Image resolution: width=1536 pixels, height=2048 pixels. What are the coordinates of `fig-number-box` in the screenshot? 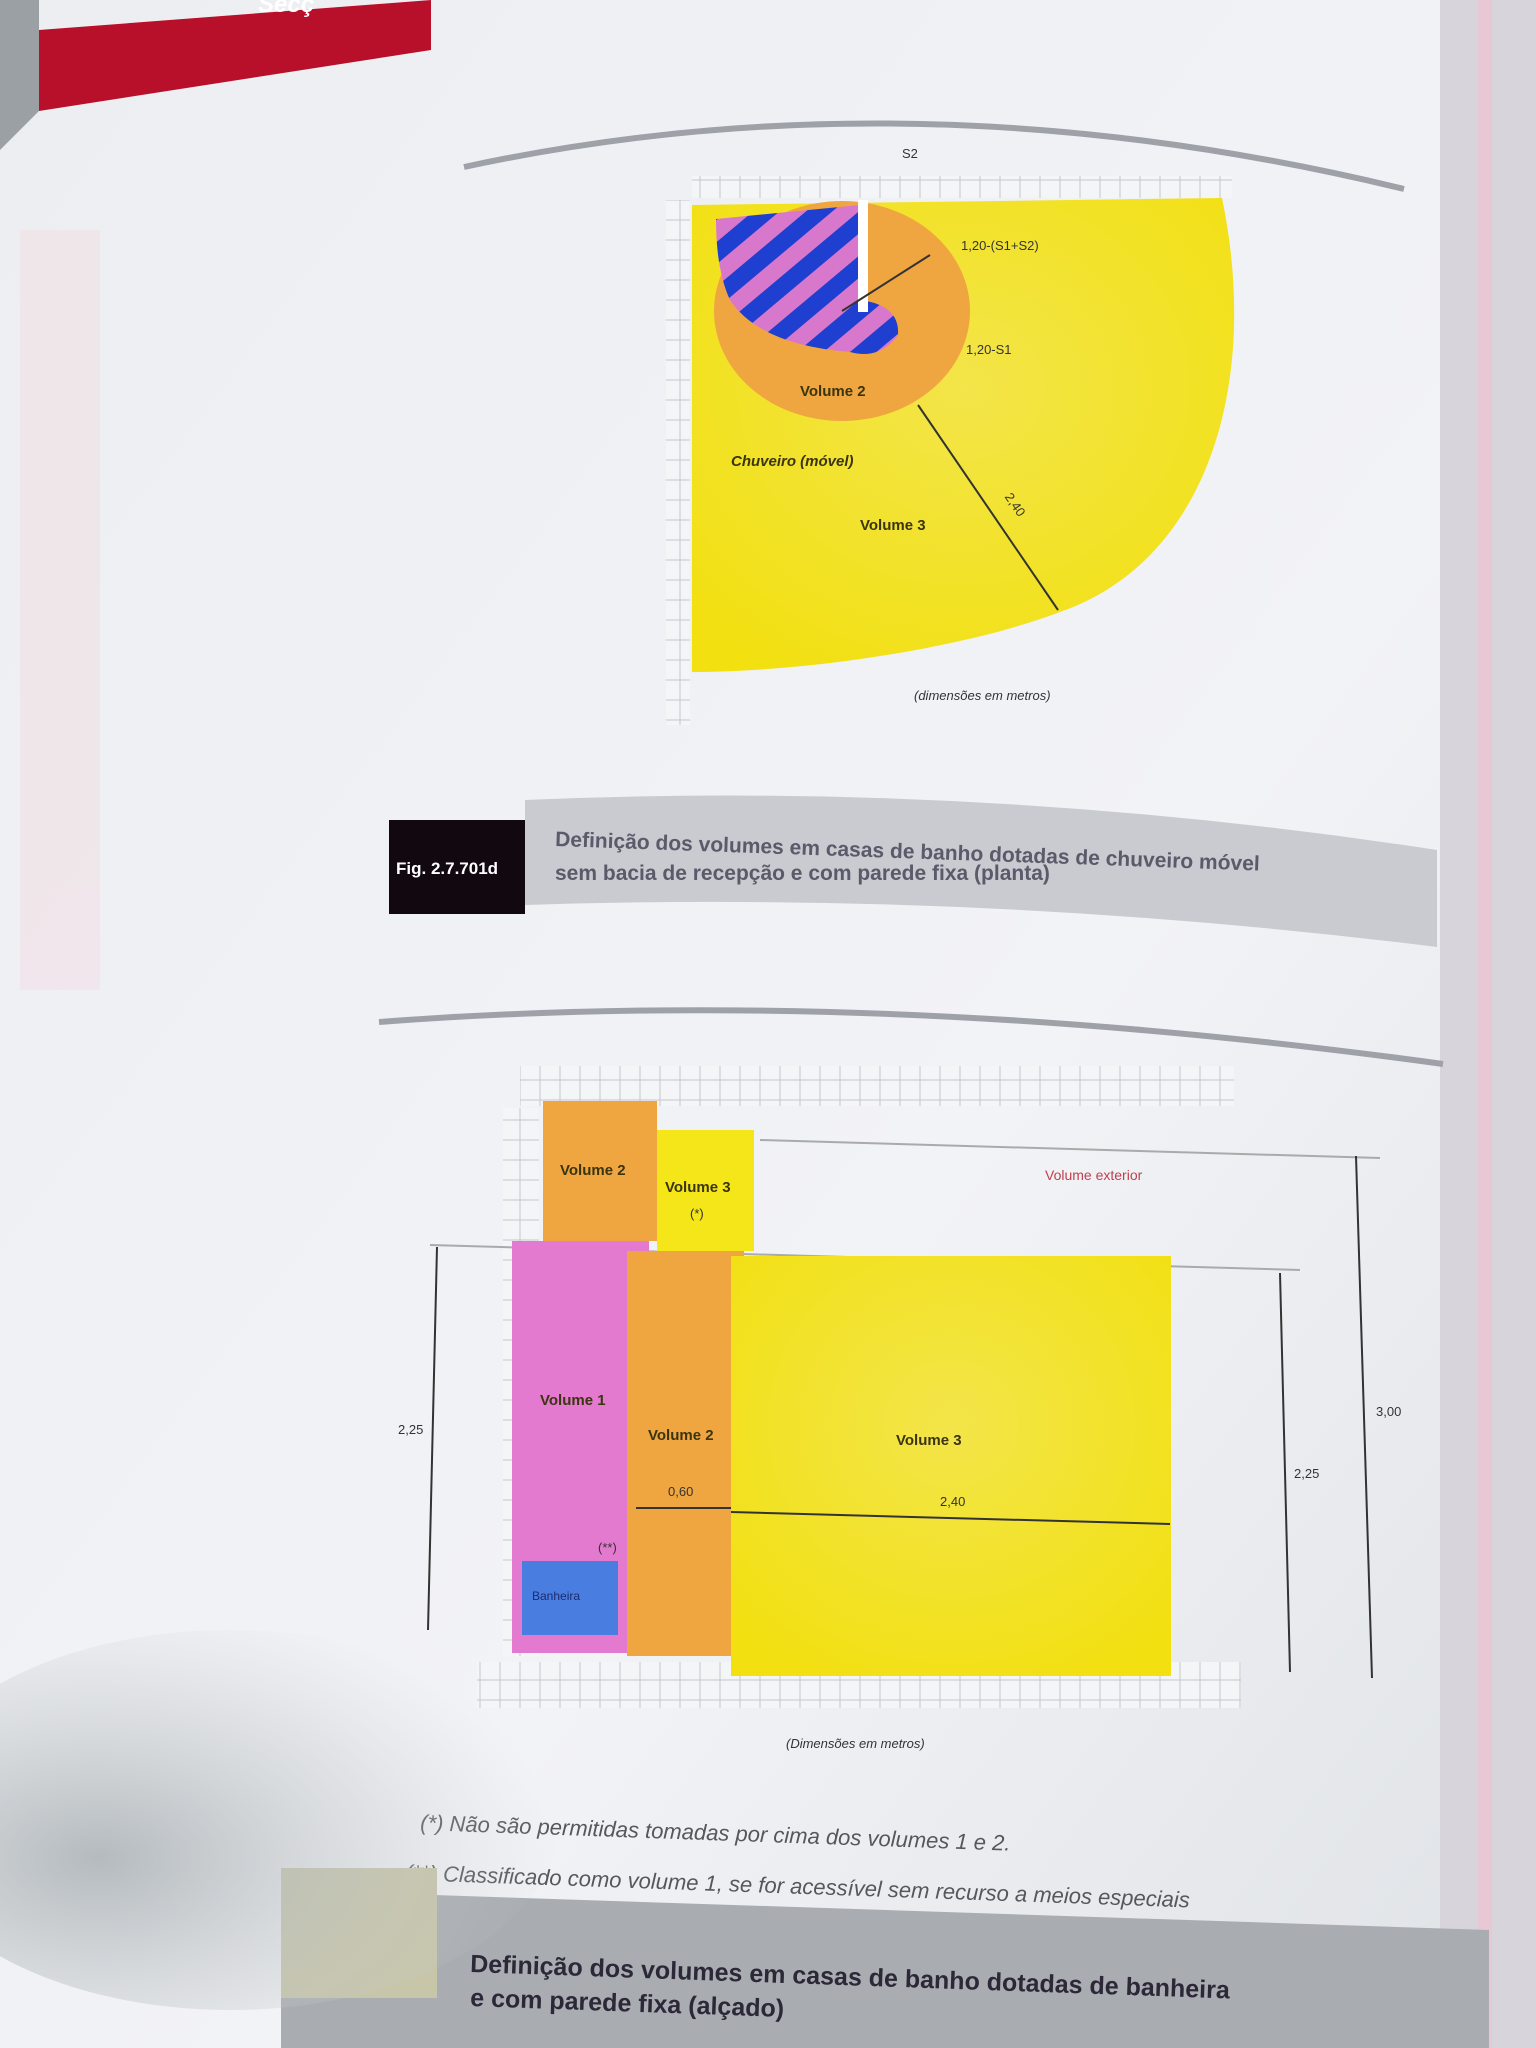 It's located at (457, 867).